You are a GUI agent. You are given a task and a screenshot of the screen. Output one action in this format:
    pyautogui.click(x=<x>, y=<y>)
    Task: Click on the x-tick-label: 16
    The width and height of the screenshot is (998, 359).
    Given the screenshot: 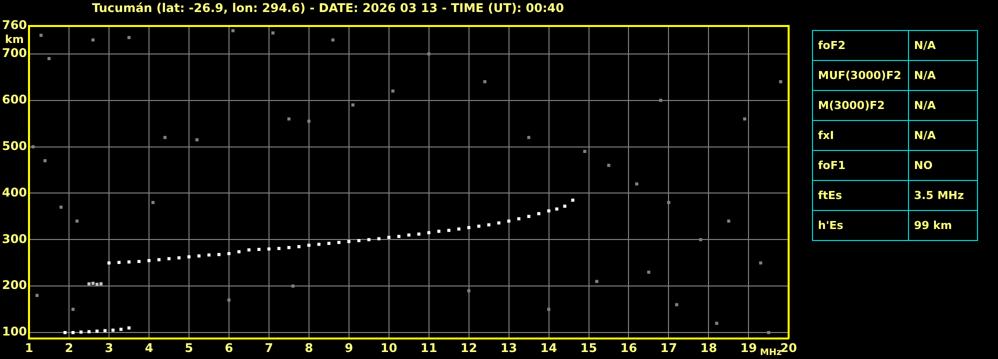 What is the action you would take?
    pyautogui.click(x=629, y=347)
    